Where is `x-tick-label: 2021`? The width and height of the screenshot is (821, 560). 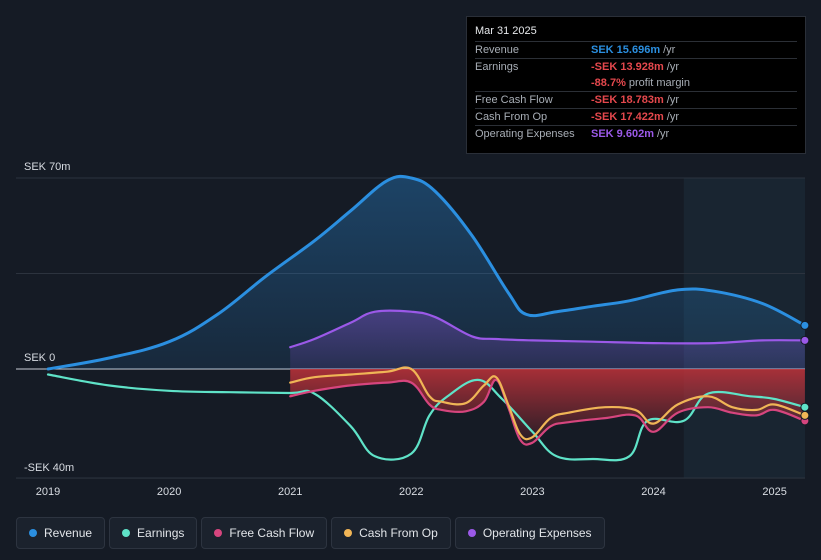 x-tick-label: 2021 is located at coordinates (290, 492).